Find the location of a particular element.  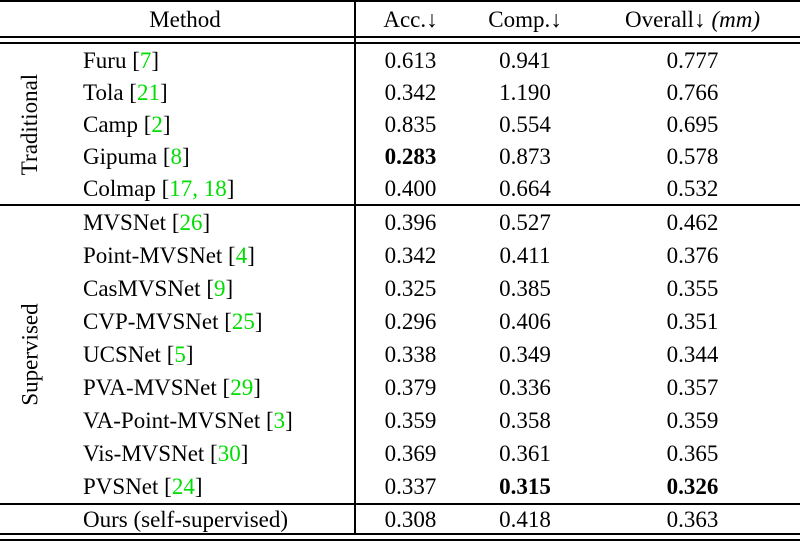

overall-value: 0.777 is located at coordinates (692, 60).